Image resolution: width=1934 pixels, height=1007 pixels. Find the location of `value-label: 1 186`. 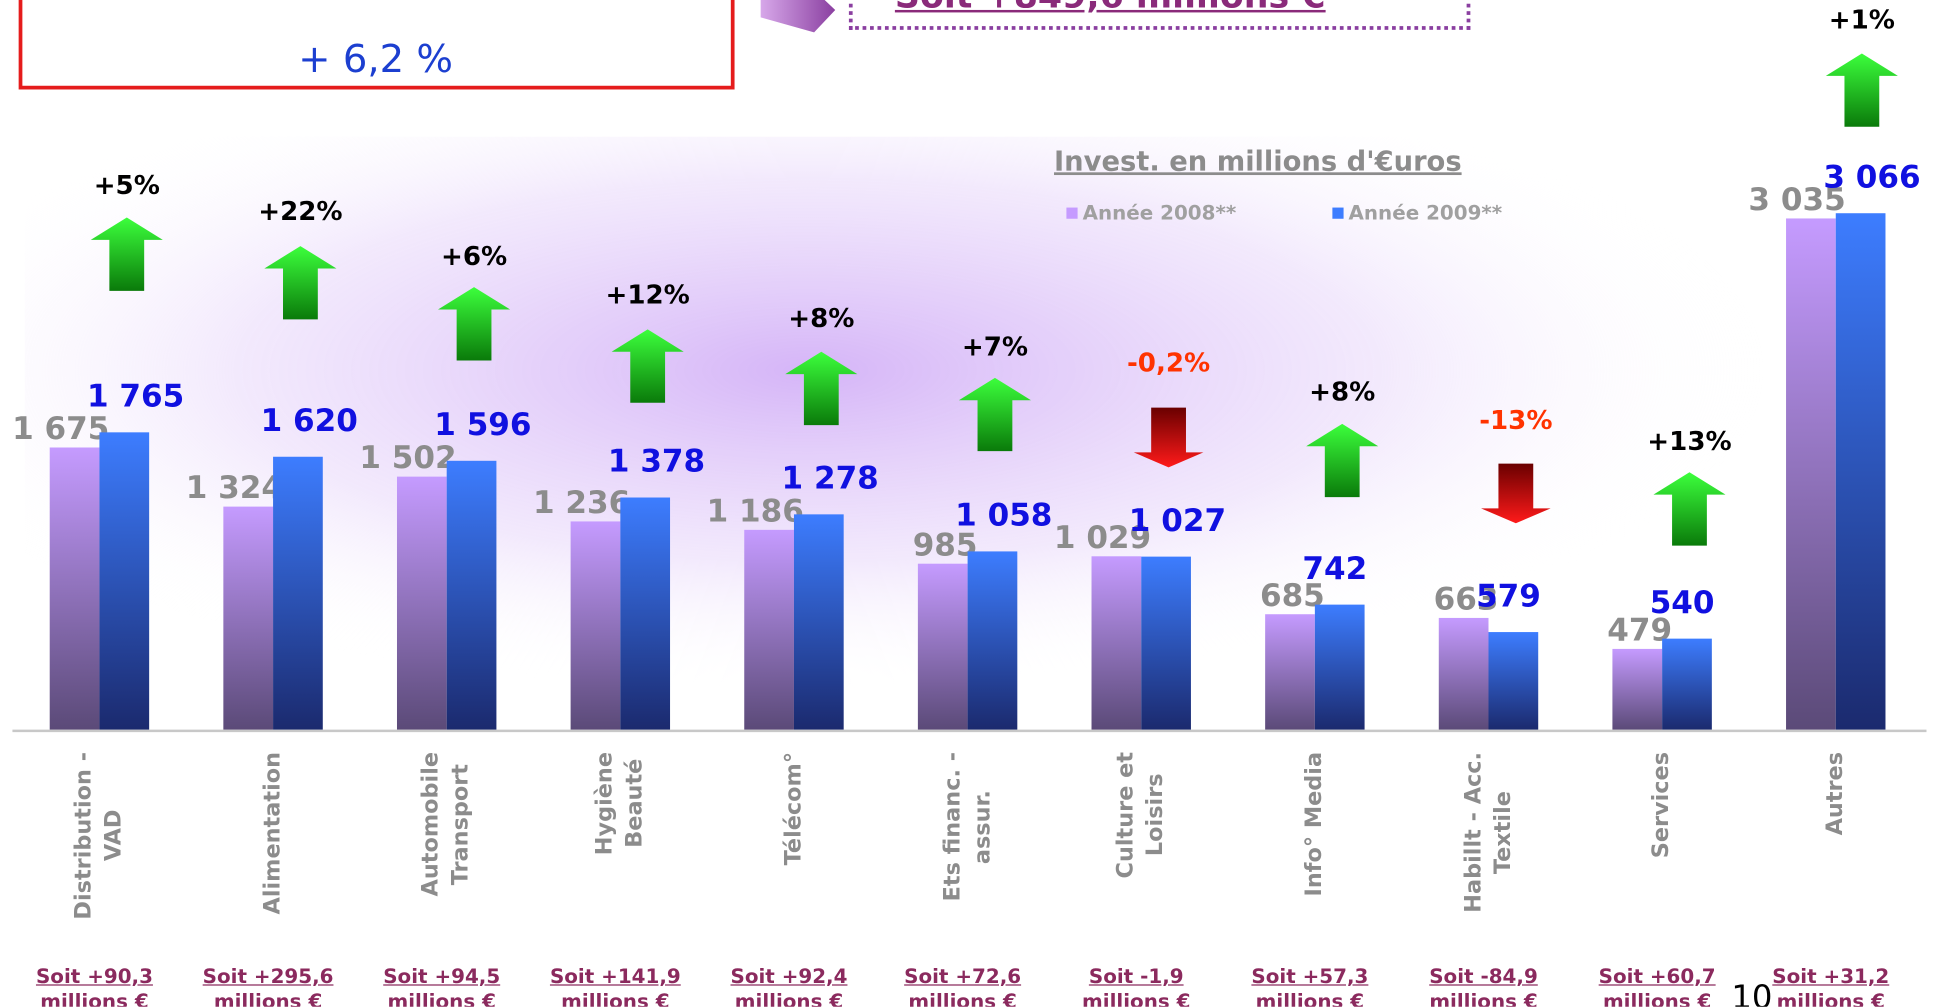

value-label: 1 186 is located at coordinates (755, 511).